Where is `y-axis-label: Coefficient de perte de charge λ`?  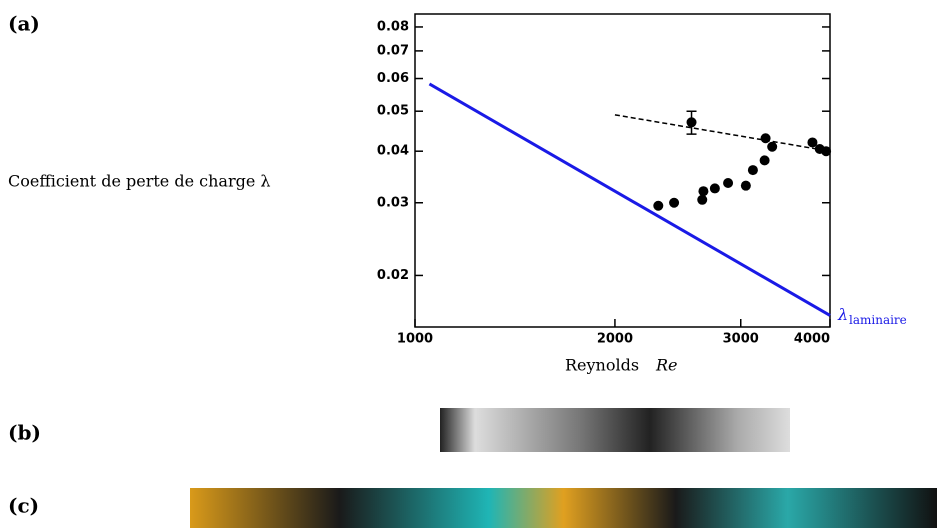 y-axis-label: Coefficient de perte de charge λ is located at coordinates (139, 181).